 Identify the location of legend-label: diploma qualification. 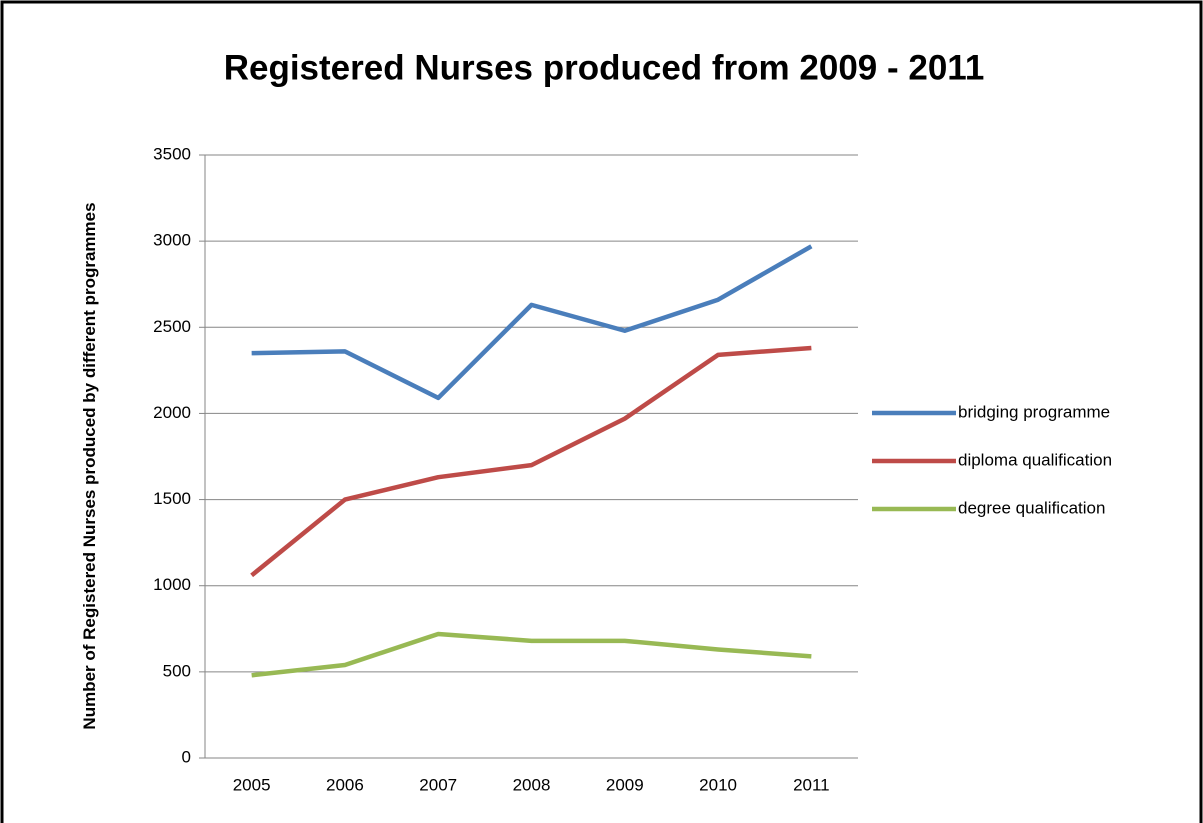
(1035, 459).